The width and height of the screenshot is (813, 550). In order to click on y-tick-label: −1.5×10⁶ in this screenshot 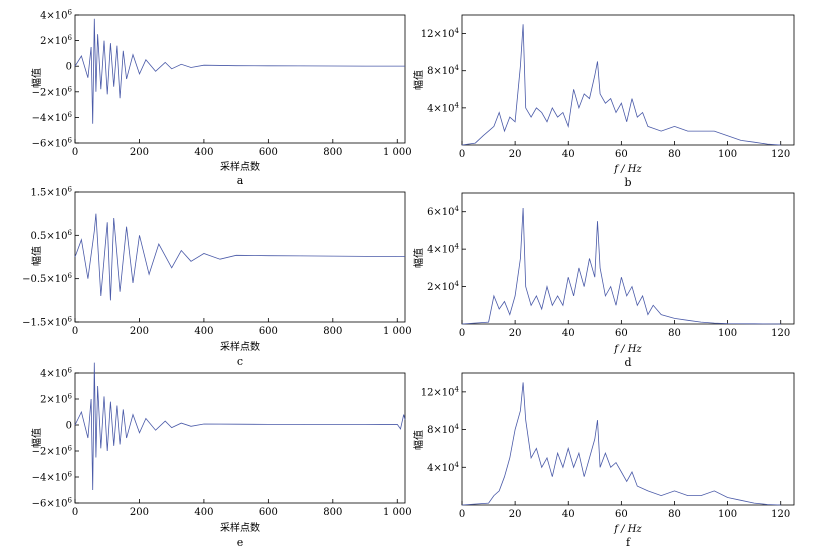, I will do `click(47, 322)`.